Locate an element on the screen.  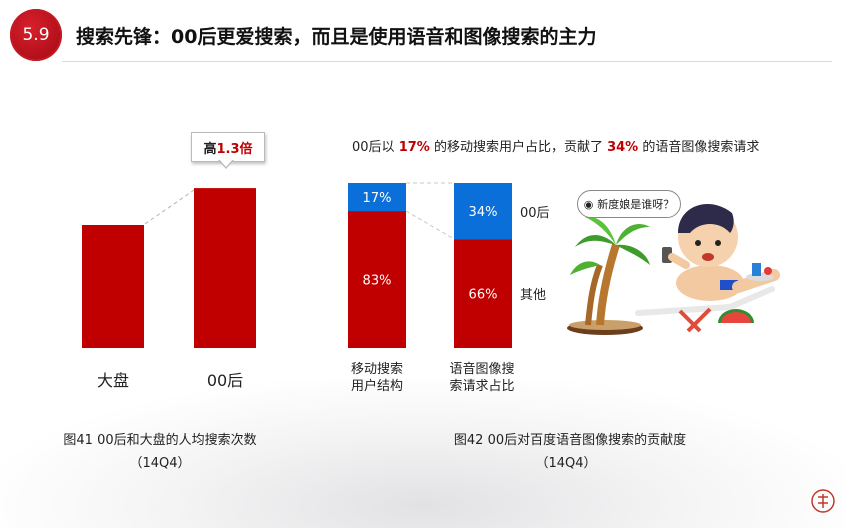
bar-label-mobile-users-line2: 用户结构 is located at coordinates (376, 386).